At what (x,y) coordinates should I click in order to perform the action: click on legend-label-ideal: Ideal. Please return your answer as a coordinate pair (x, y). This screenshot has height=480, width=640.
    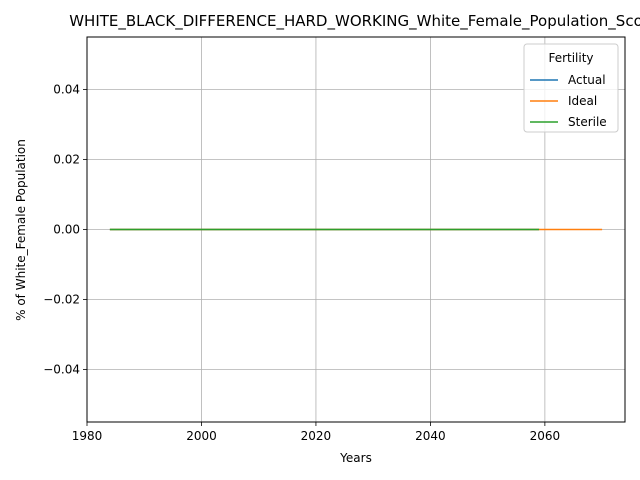
    Looking at the image, I should click on (582, 101).